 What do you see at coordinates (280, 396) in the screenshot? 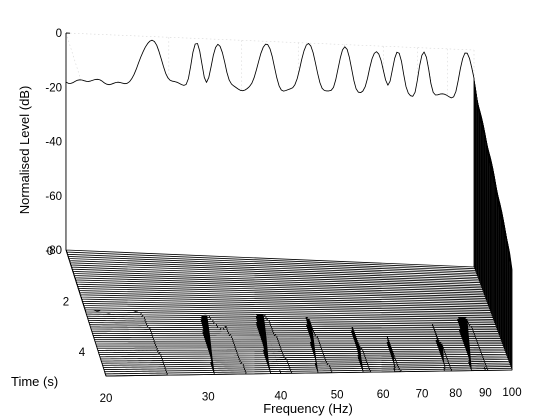
I see `x-tick-label: 40` at bounding box center [280, 396].